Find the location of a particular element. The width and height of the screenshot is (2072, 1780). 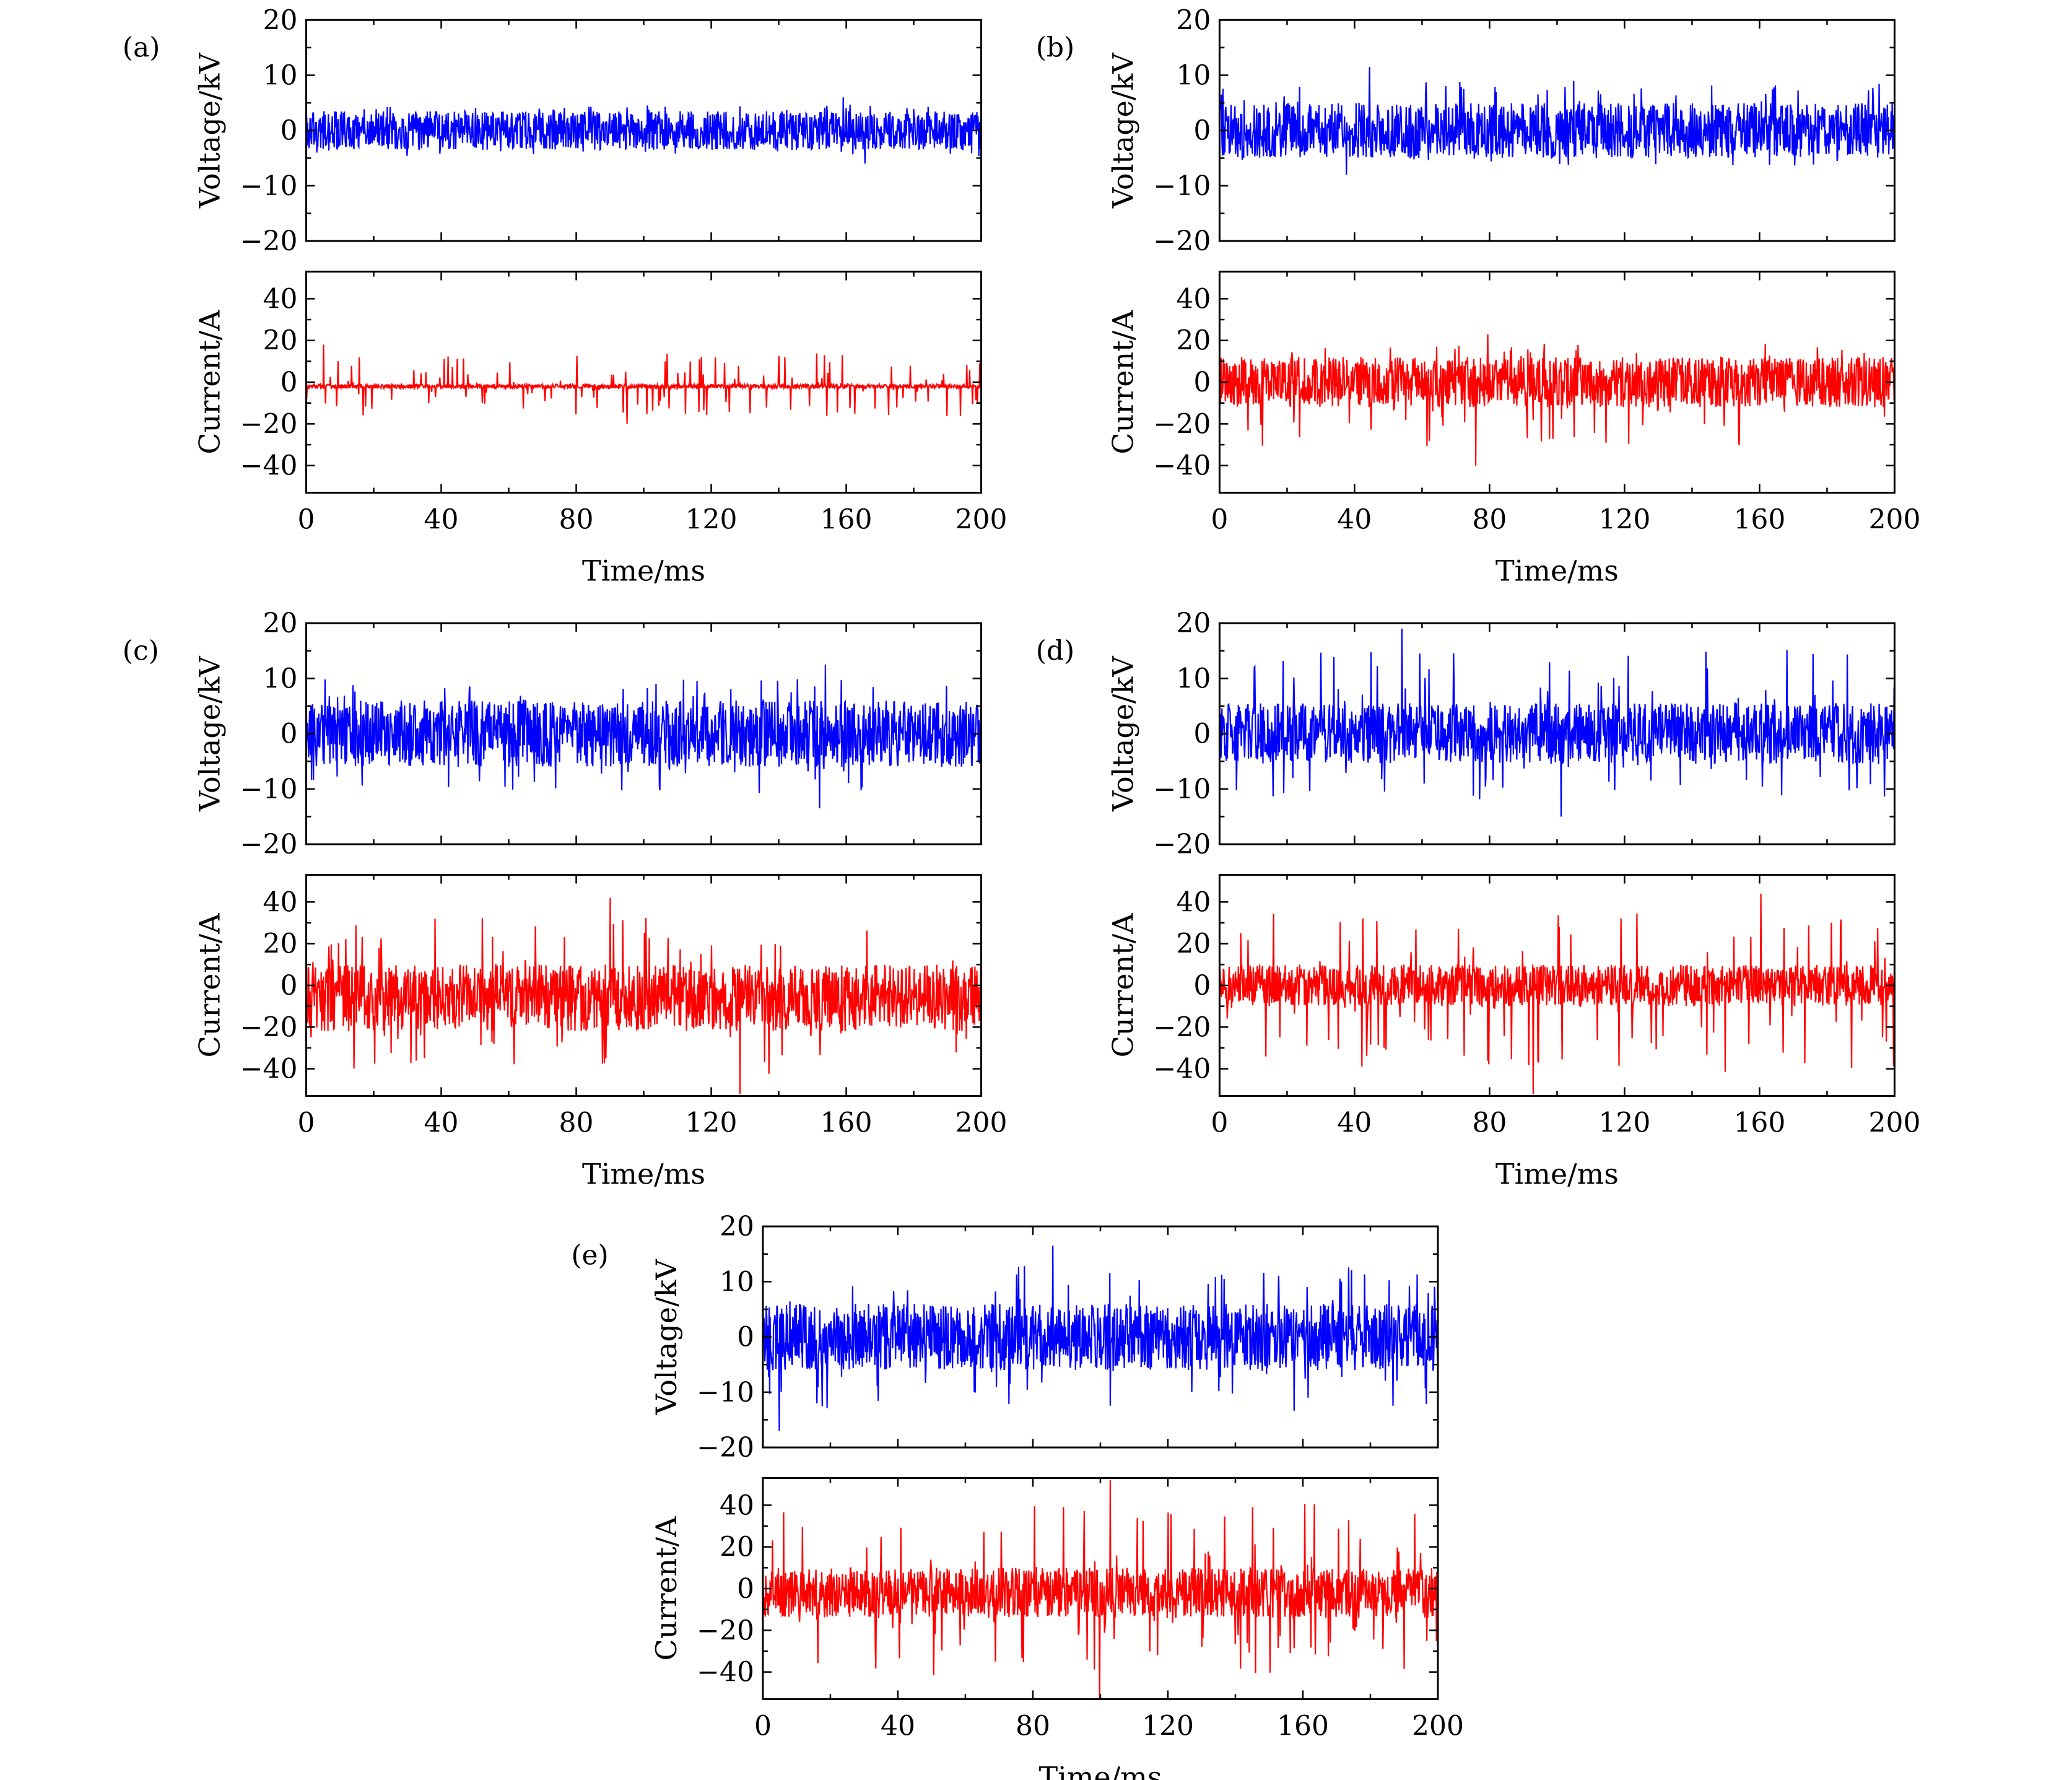

panel-label: (b) is located at coordinates (1055, 47).